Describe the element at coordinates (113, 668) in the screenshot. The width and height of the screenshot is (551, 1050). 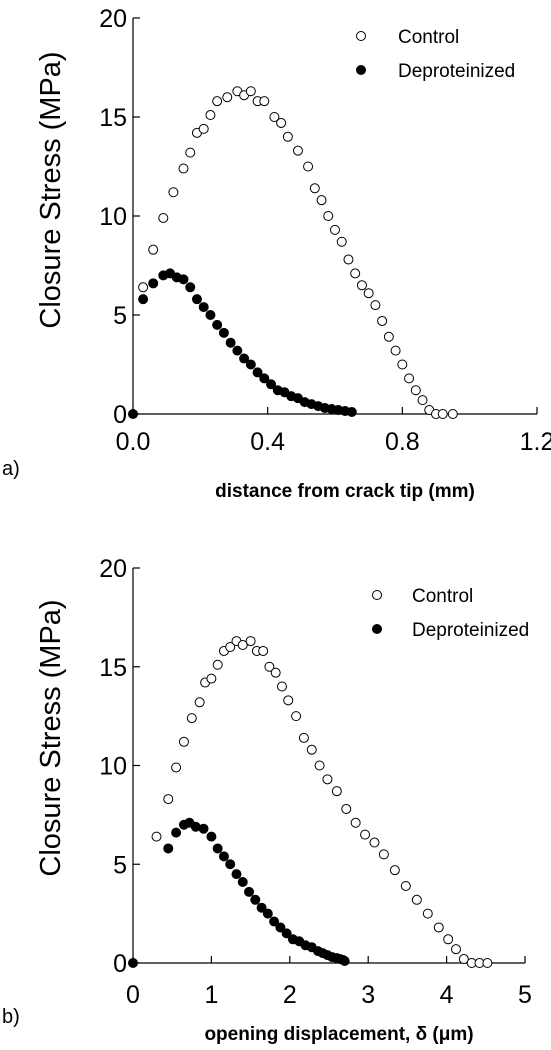
I see `y-tick-label: 15` at that location.